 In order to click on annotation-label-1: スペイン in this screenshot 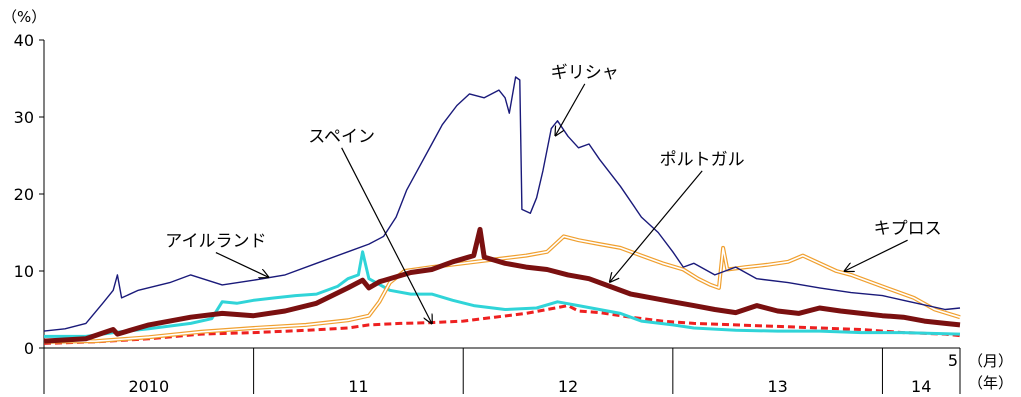, I will do `click(341, 137)`.